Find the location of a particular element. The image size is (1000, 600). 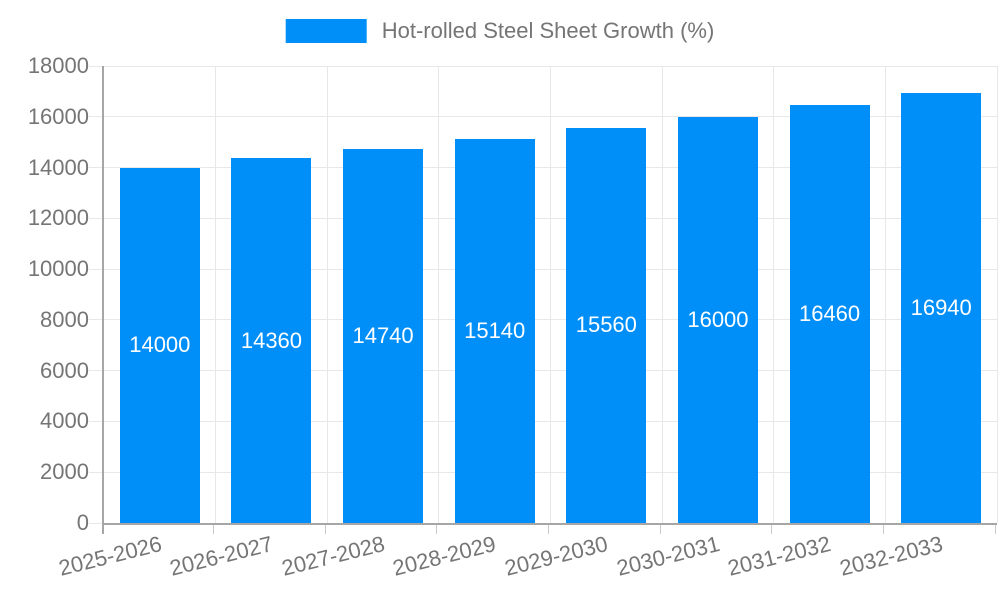

x-axis-label: 2029-2030 is located at coordinates (556, 556).